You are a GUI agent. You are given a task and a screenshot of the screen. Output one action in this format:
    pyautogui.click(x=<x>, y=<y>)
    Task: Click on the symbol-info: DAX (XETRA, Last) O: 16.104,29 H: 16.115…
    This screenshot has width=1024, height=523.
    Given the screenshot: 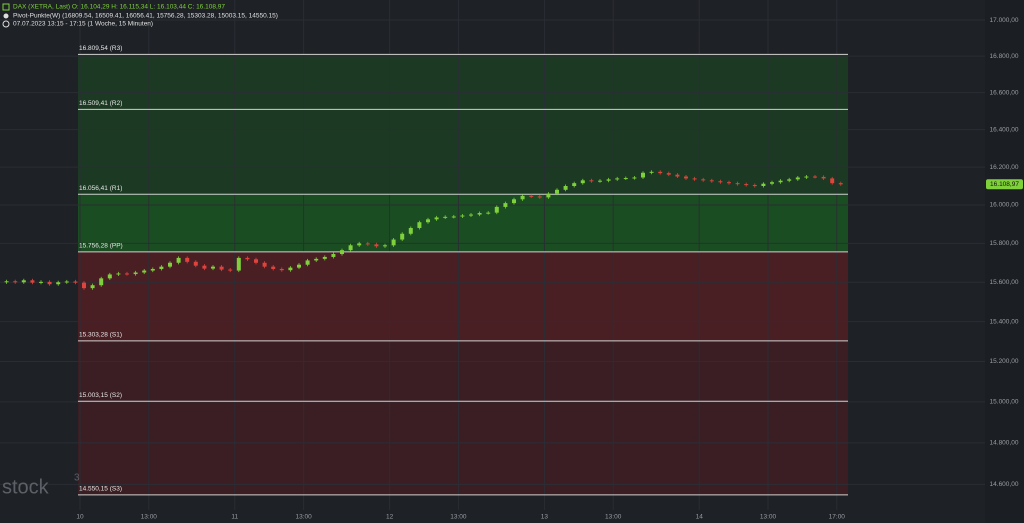 What is the action you would take?
    pyautogui.click(x=119, y=7)
    